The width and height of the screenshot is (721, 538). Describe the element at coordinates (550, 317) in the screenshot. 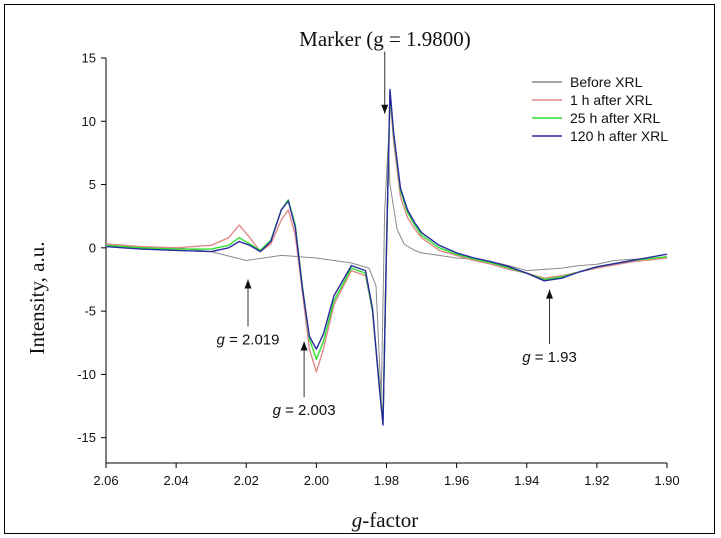

I see `annotation-arrow-g193` at that location.